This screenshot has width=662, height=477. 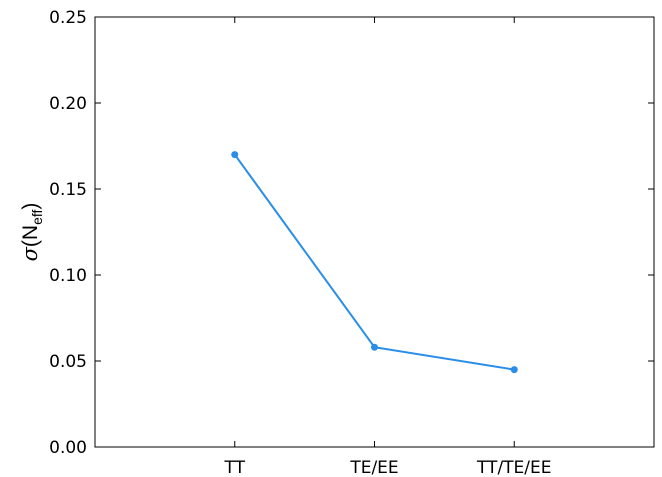 I want to click on x-tick-label: TE/EE, so click(x=373, y=467).